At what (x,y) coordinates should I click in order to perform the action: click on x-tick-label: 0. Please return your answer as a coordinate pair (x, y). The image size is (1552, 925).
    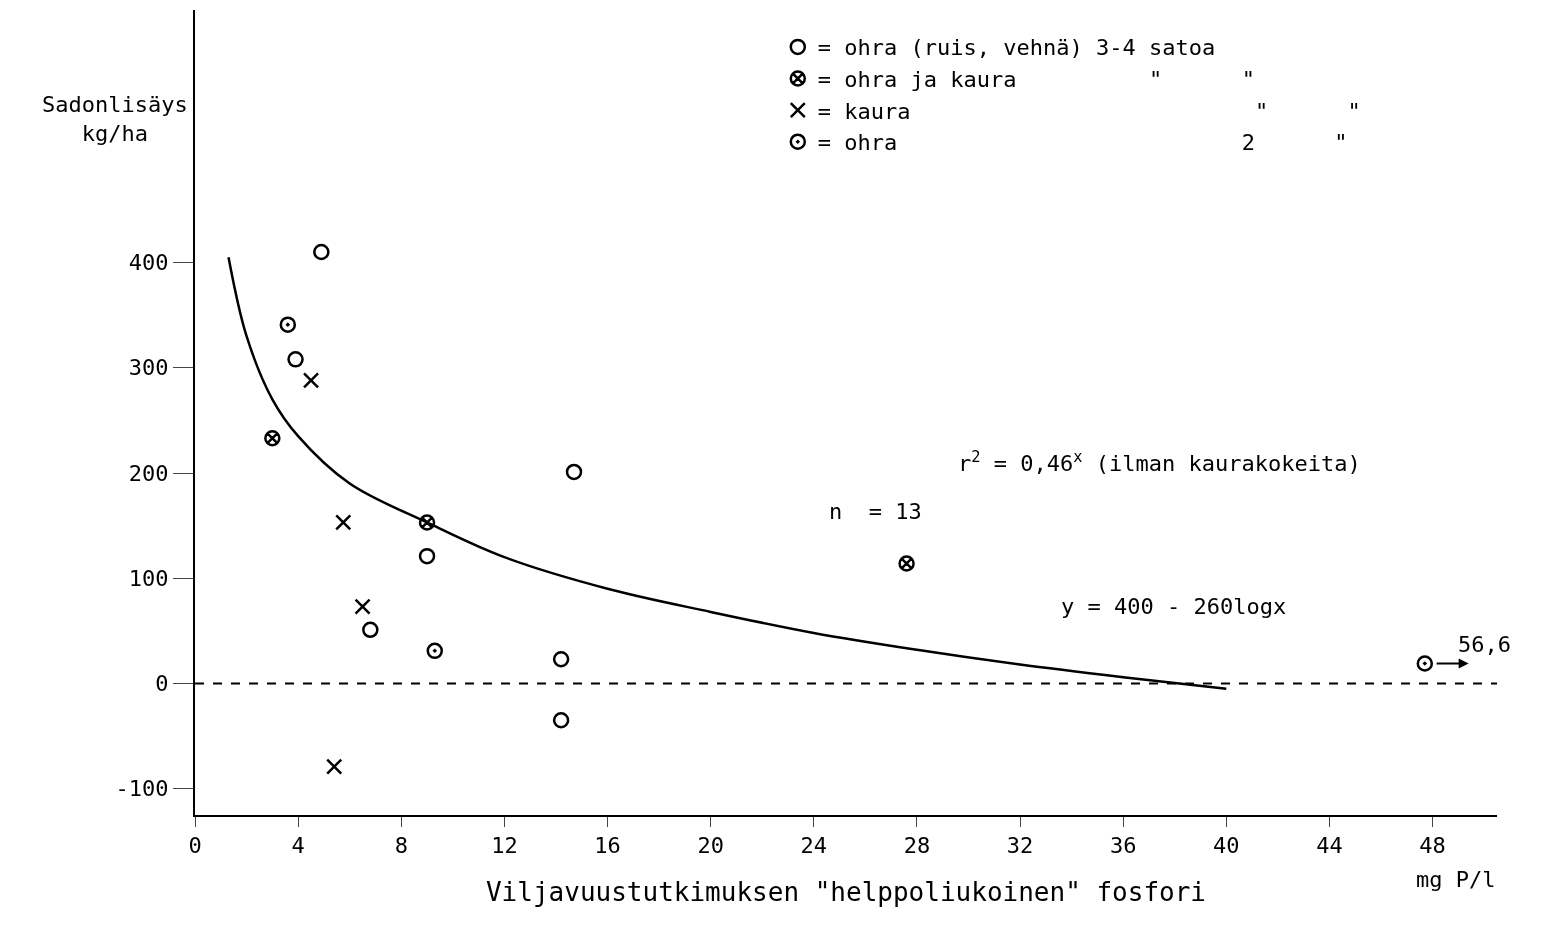
    Looking at the image, I should click on (195, 846).